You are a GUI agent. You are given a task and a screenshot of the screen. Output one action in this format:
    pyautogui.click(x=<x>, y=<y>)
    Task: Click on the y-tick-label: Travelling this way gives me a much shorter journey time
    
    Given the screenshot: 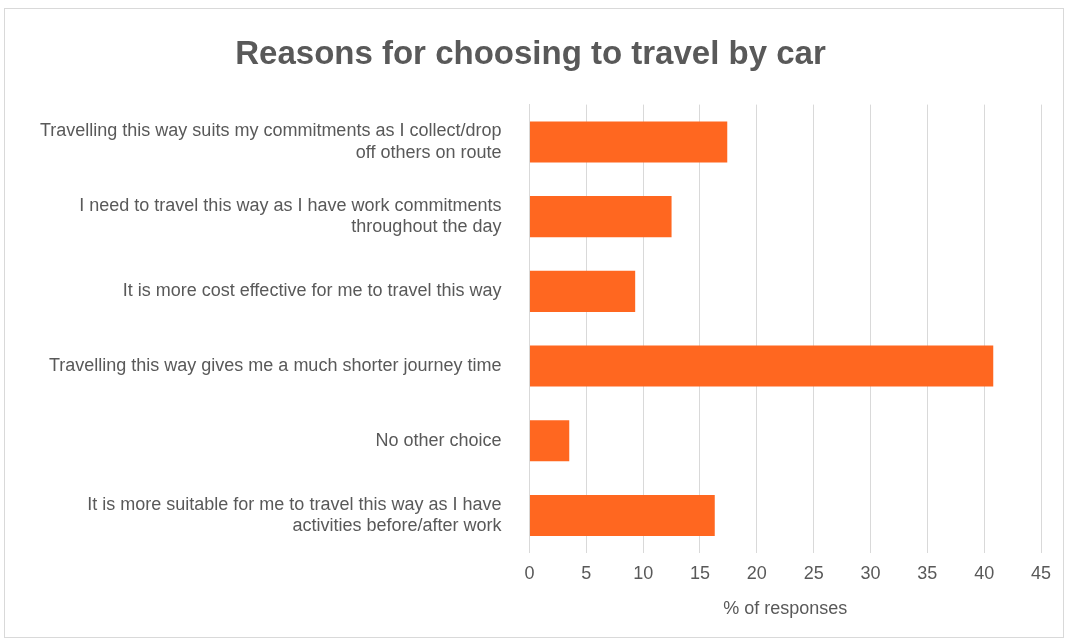 What is the action you would take?
    pyautogui.click(x=275, y=365)
    